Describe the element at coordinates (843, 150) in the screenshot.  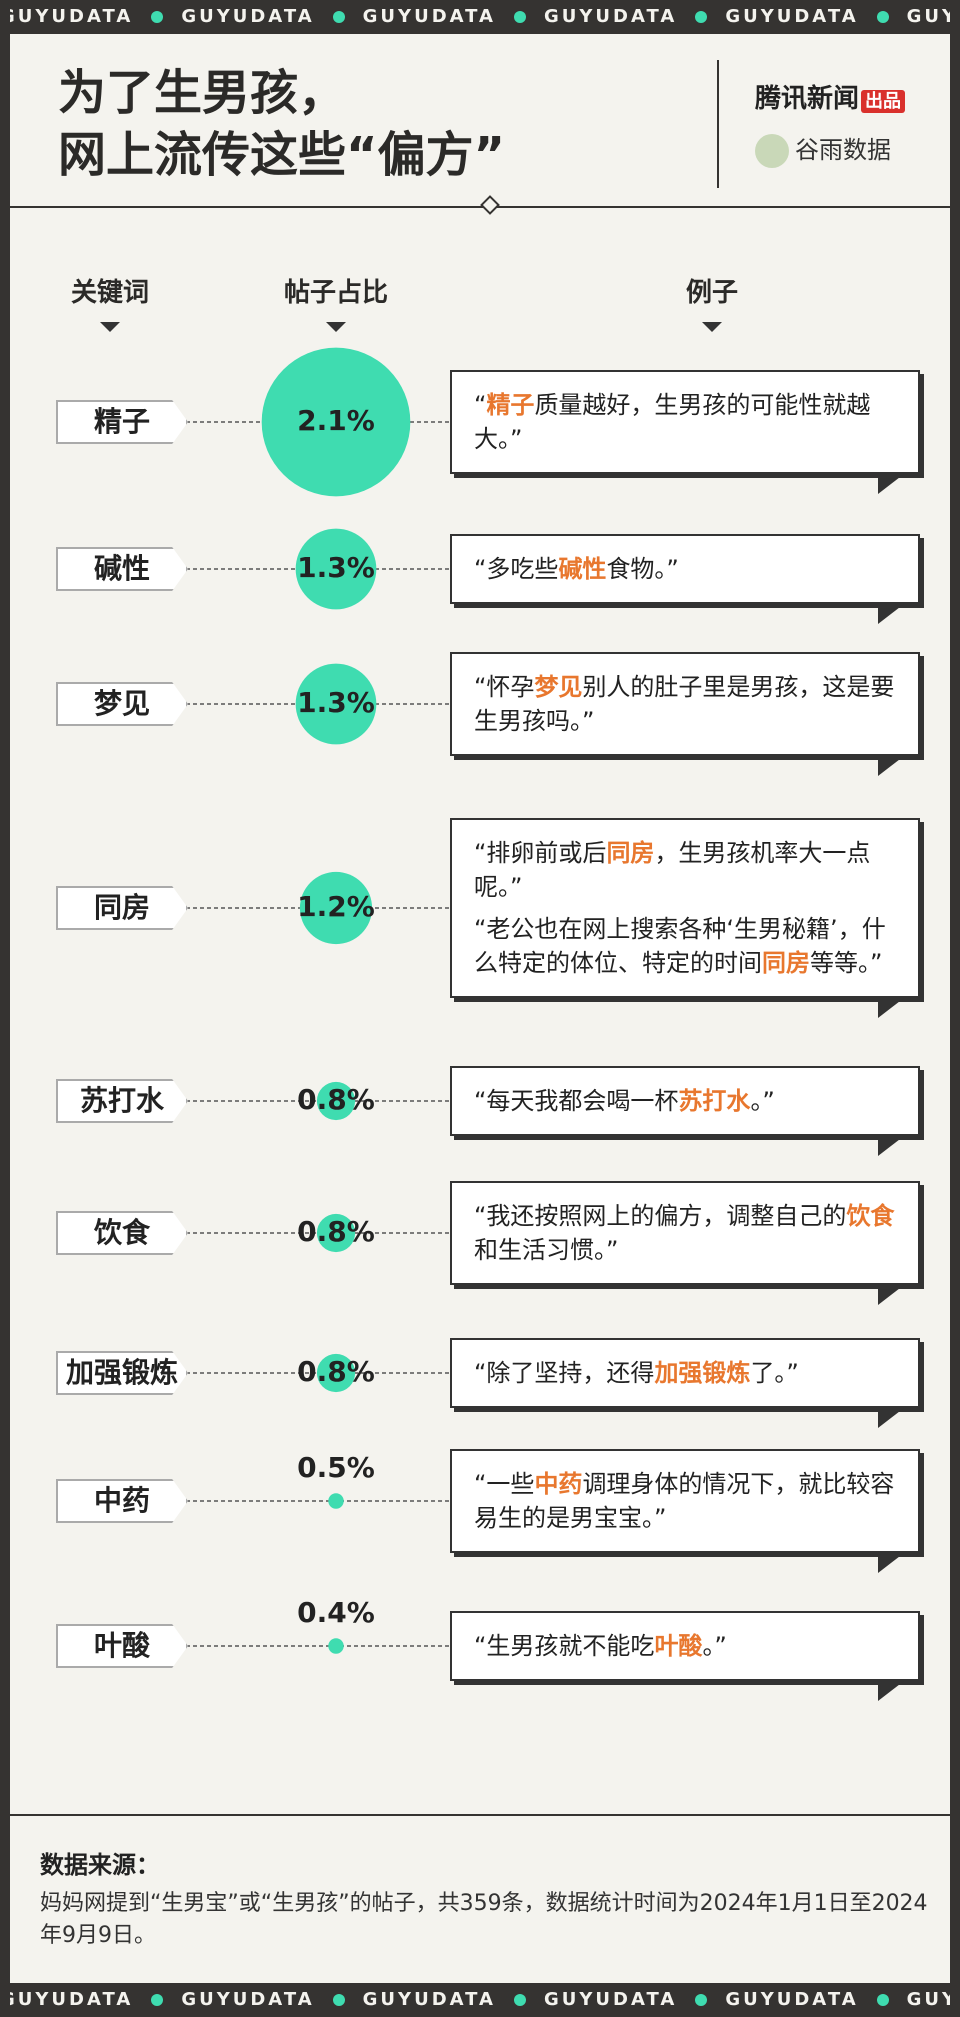
I see `partner-name: 谷雨数据` at that location.